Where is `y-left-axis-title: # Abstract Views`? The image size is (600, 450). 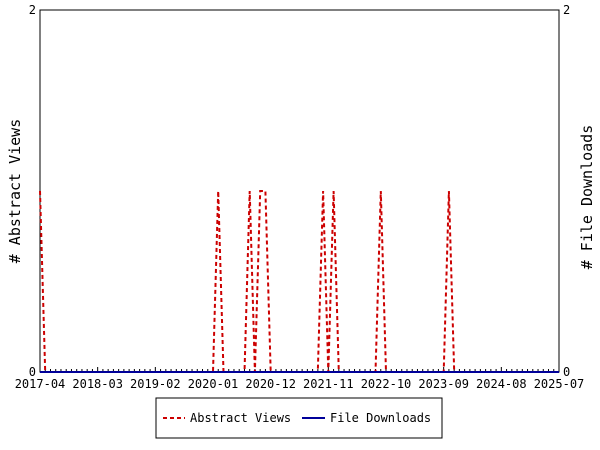
y-left-axis-title: # Abstract Views is located at coordinates (15, 191).